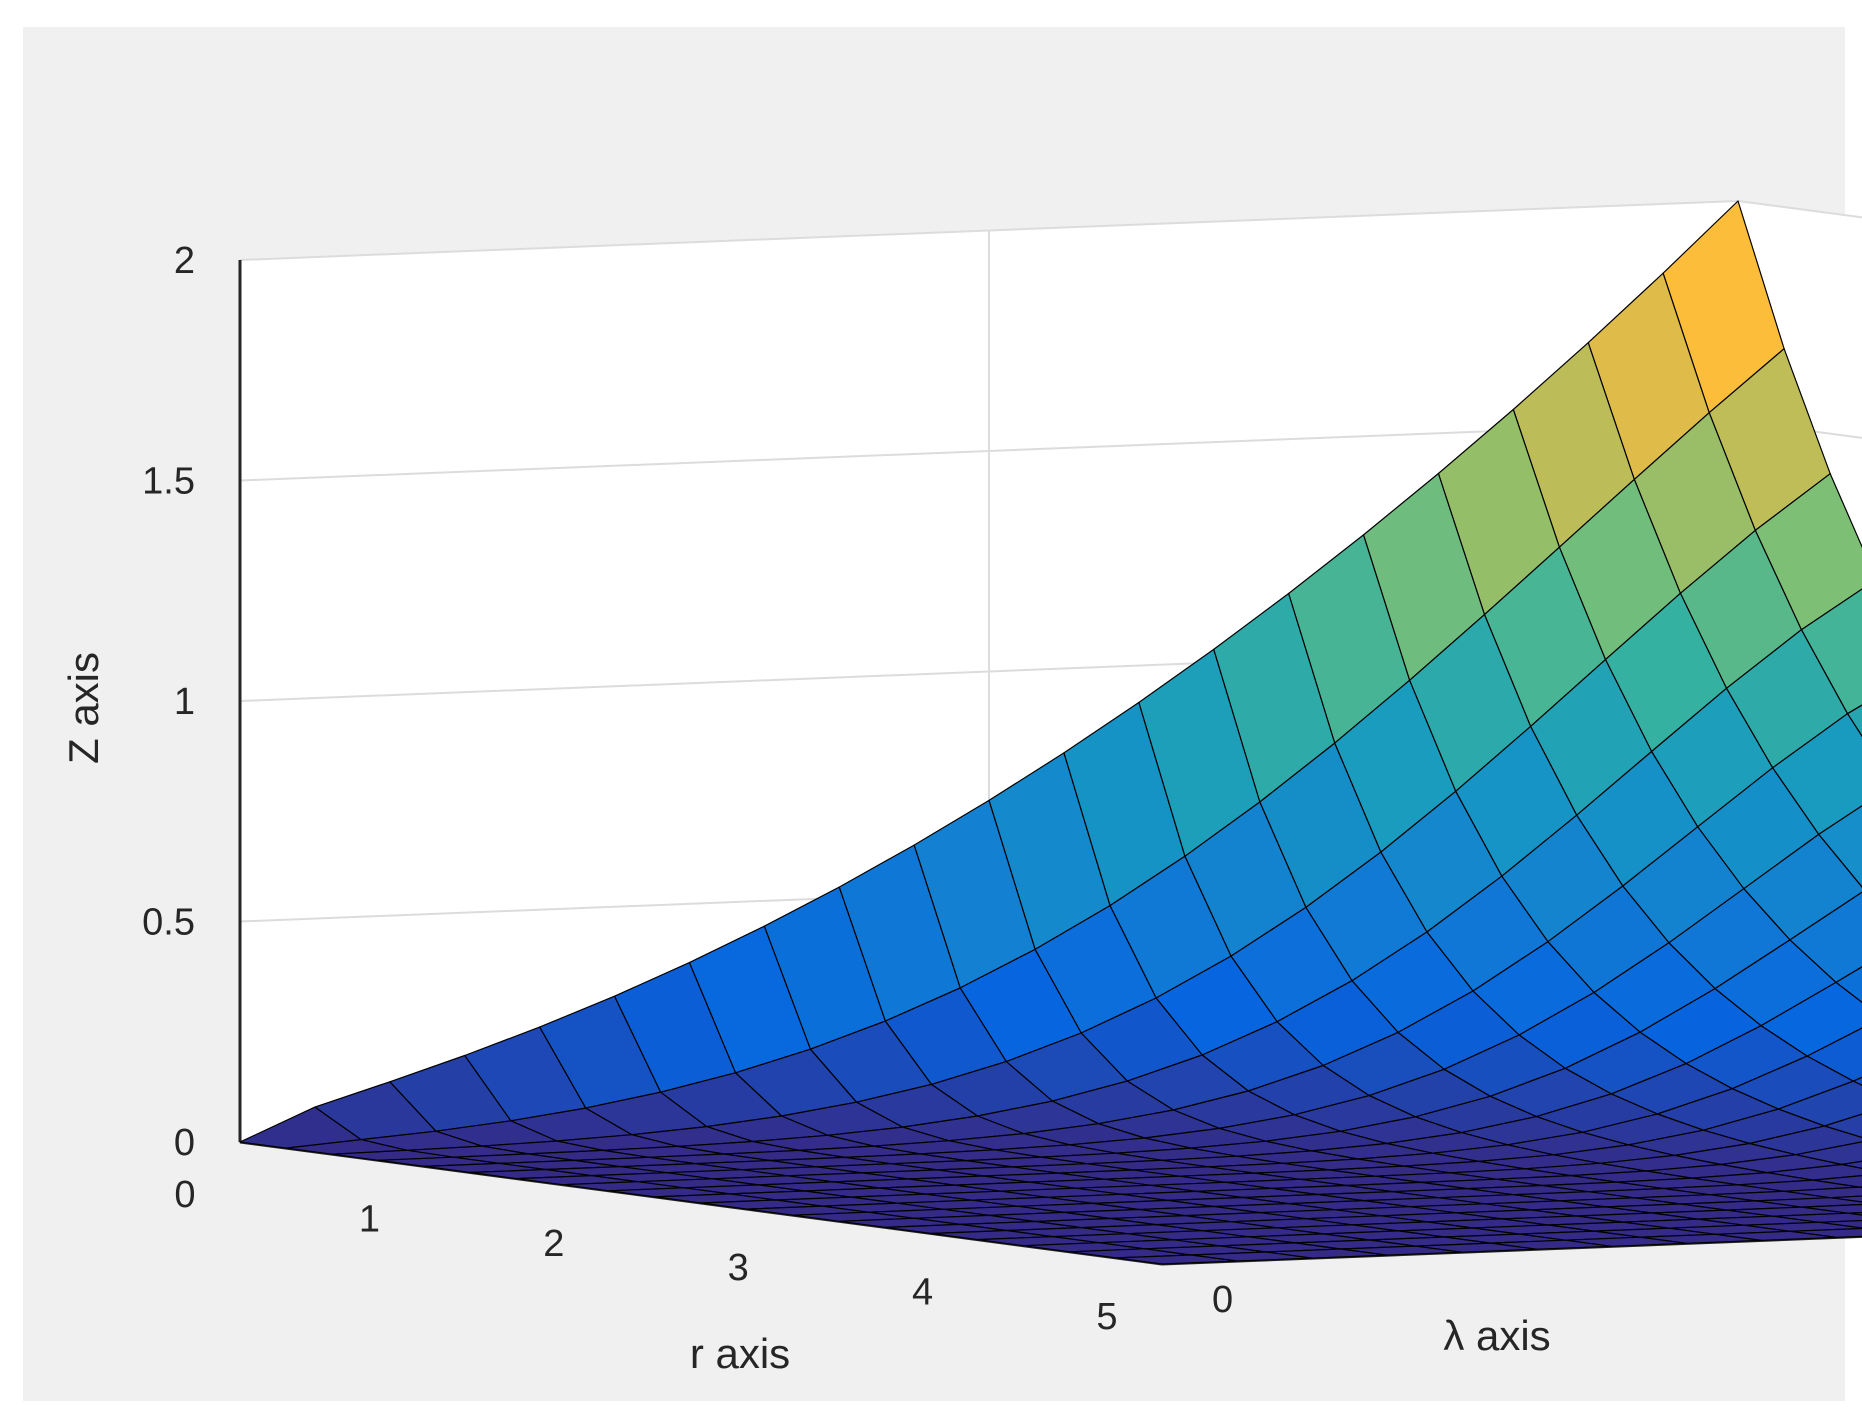 This screenshot has width=1862, height=1415. What do you see at coordinates (184, 702) in the screenshot?
I see `z-tick-label: 1` at bounding box center [184, 702].